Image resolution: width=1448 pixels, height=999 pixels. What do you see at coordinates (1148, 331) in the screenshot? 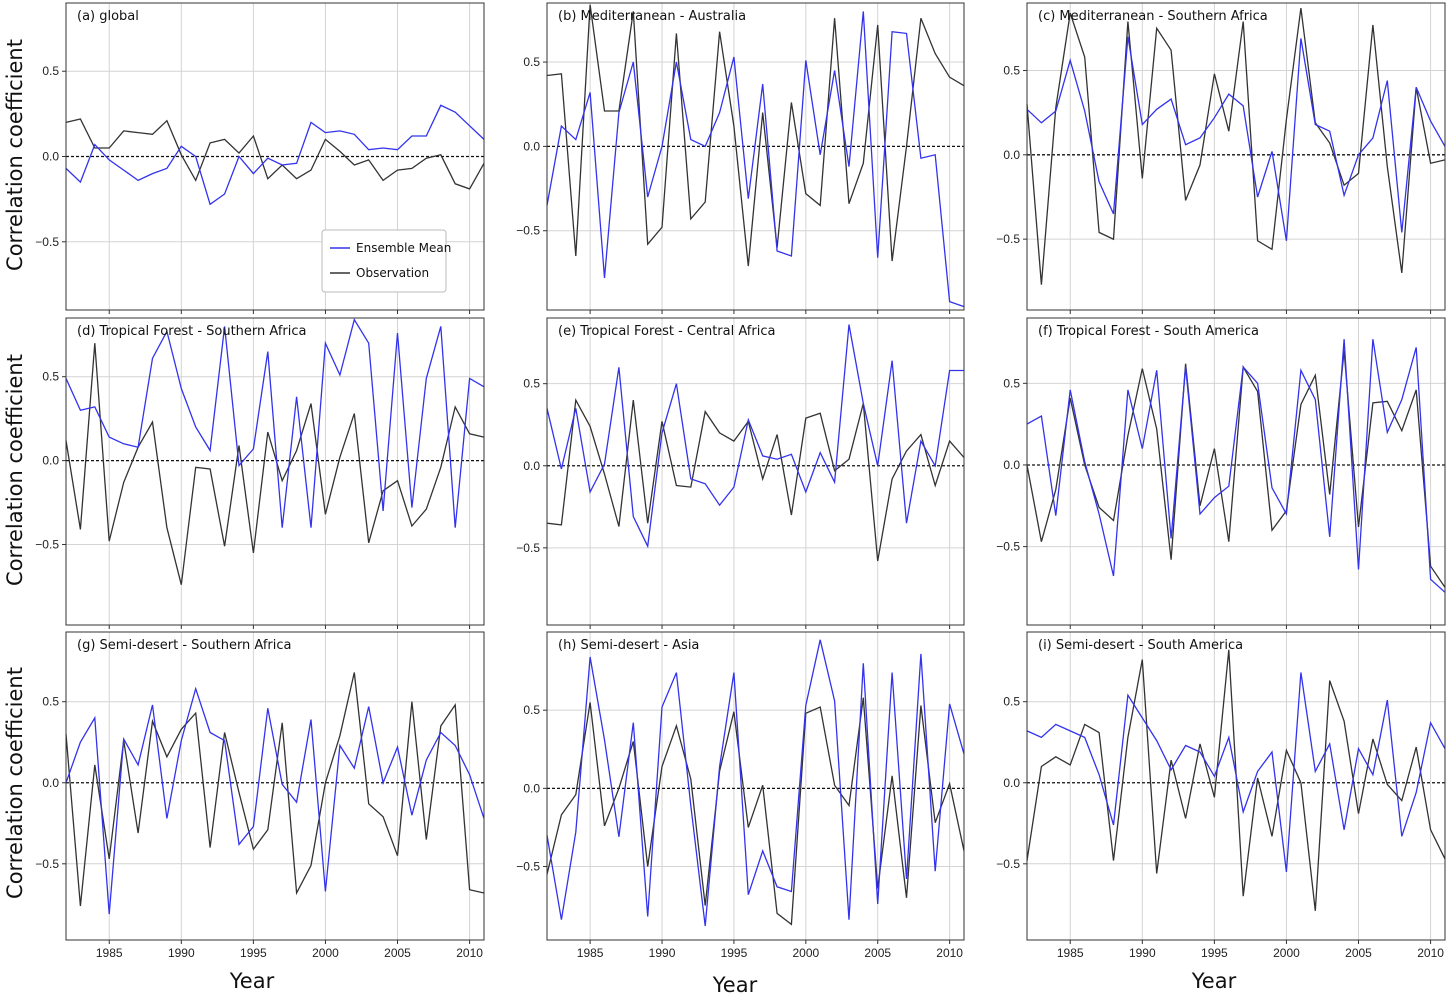
I see `panel-title: (f) Tropical Forest - South America` at bounding box center [1148, 331].